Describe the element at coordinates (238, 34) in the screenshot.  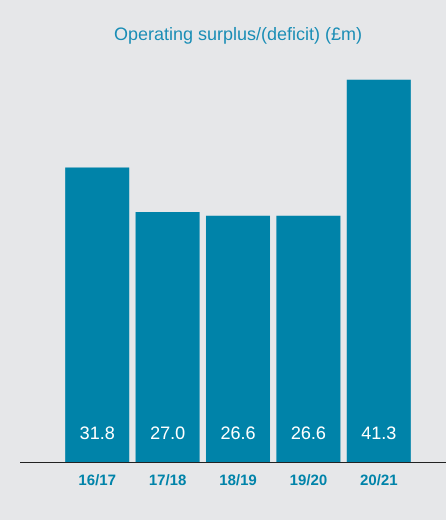
I see `chart-title: Operating surplus/(deficit) (£m)` at that location.